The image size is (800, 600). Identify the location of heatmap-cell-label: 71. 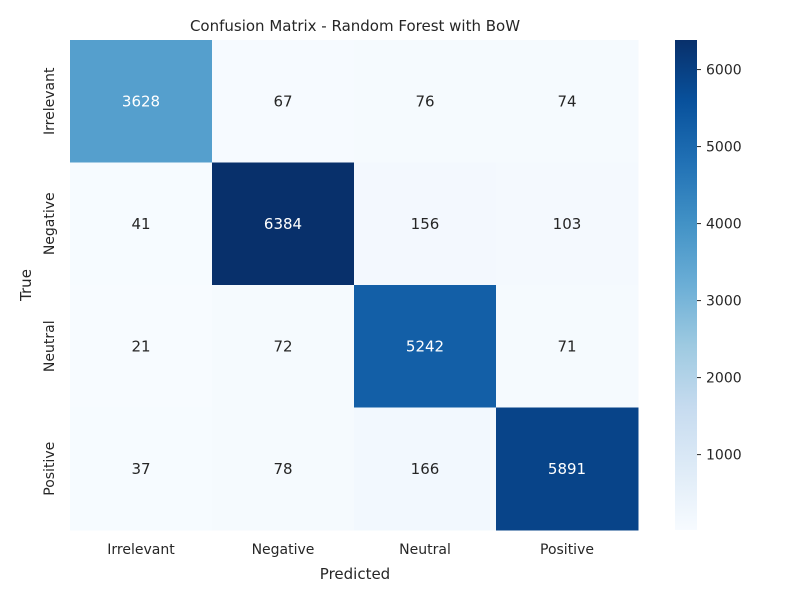
(566, 346).